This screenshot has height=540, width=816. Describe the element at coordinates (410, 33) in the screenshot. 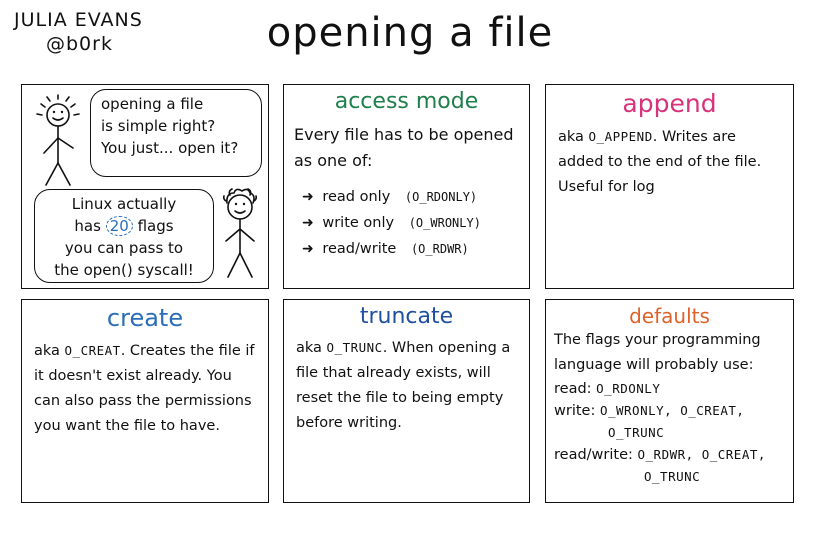

I see `page-title: opening a file` at that location.